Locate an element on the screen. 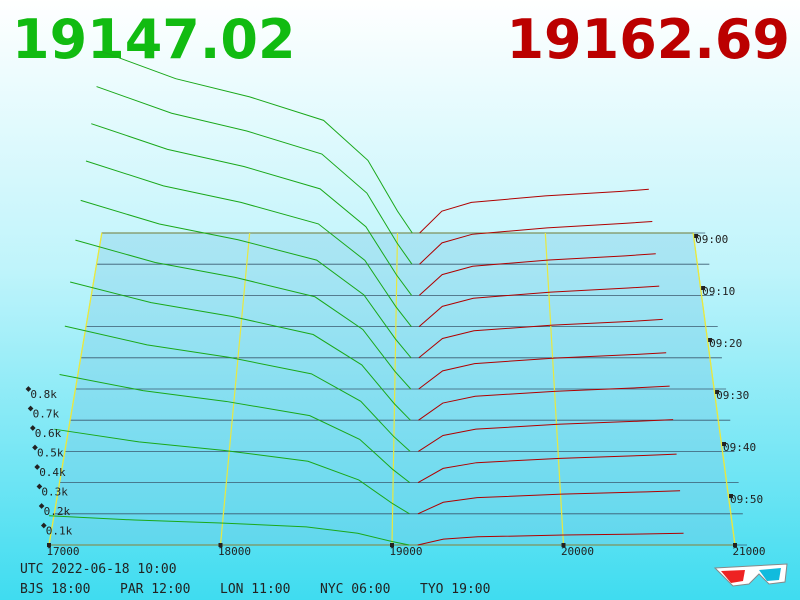 This screenshot has width=800, height=600. bid-price: 19147.02 is located at coordinates (154, 39).